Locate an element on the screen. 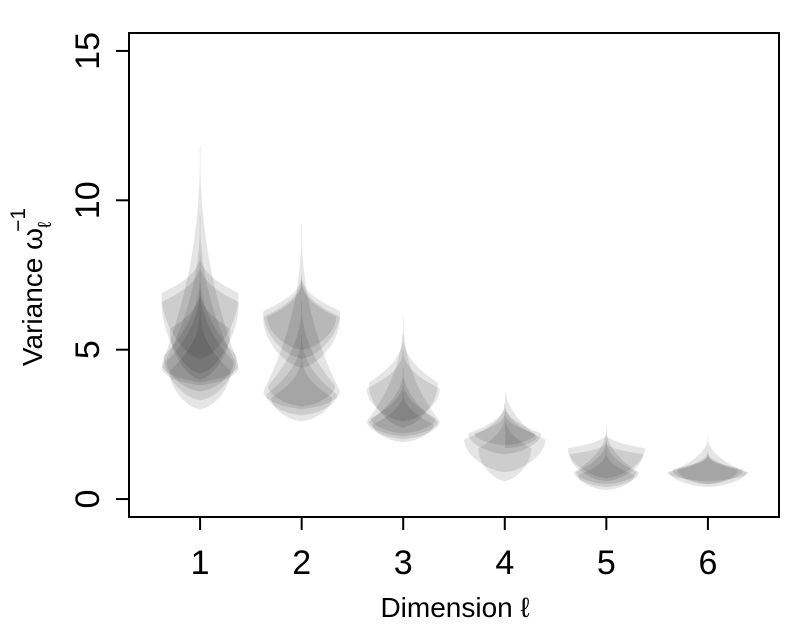 The width and height of the screenshot is (789, 631). x-tick-label: 6 is located at coordinates (707, 563).